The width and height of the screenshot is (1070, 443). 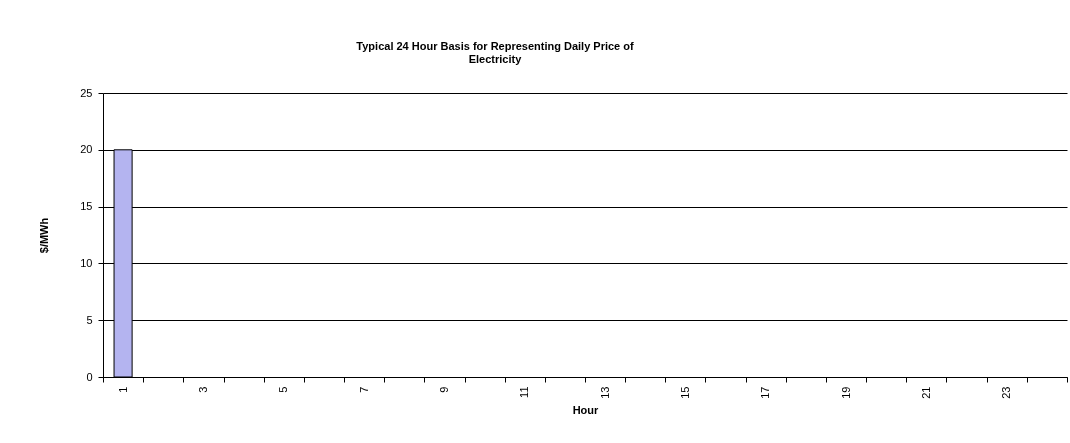 What do you see at coordinates (684, 392) in the screenshot?
I see `x-tick-label: 15` at bounding box center [684, 392].